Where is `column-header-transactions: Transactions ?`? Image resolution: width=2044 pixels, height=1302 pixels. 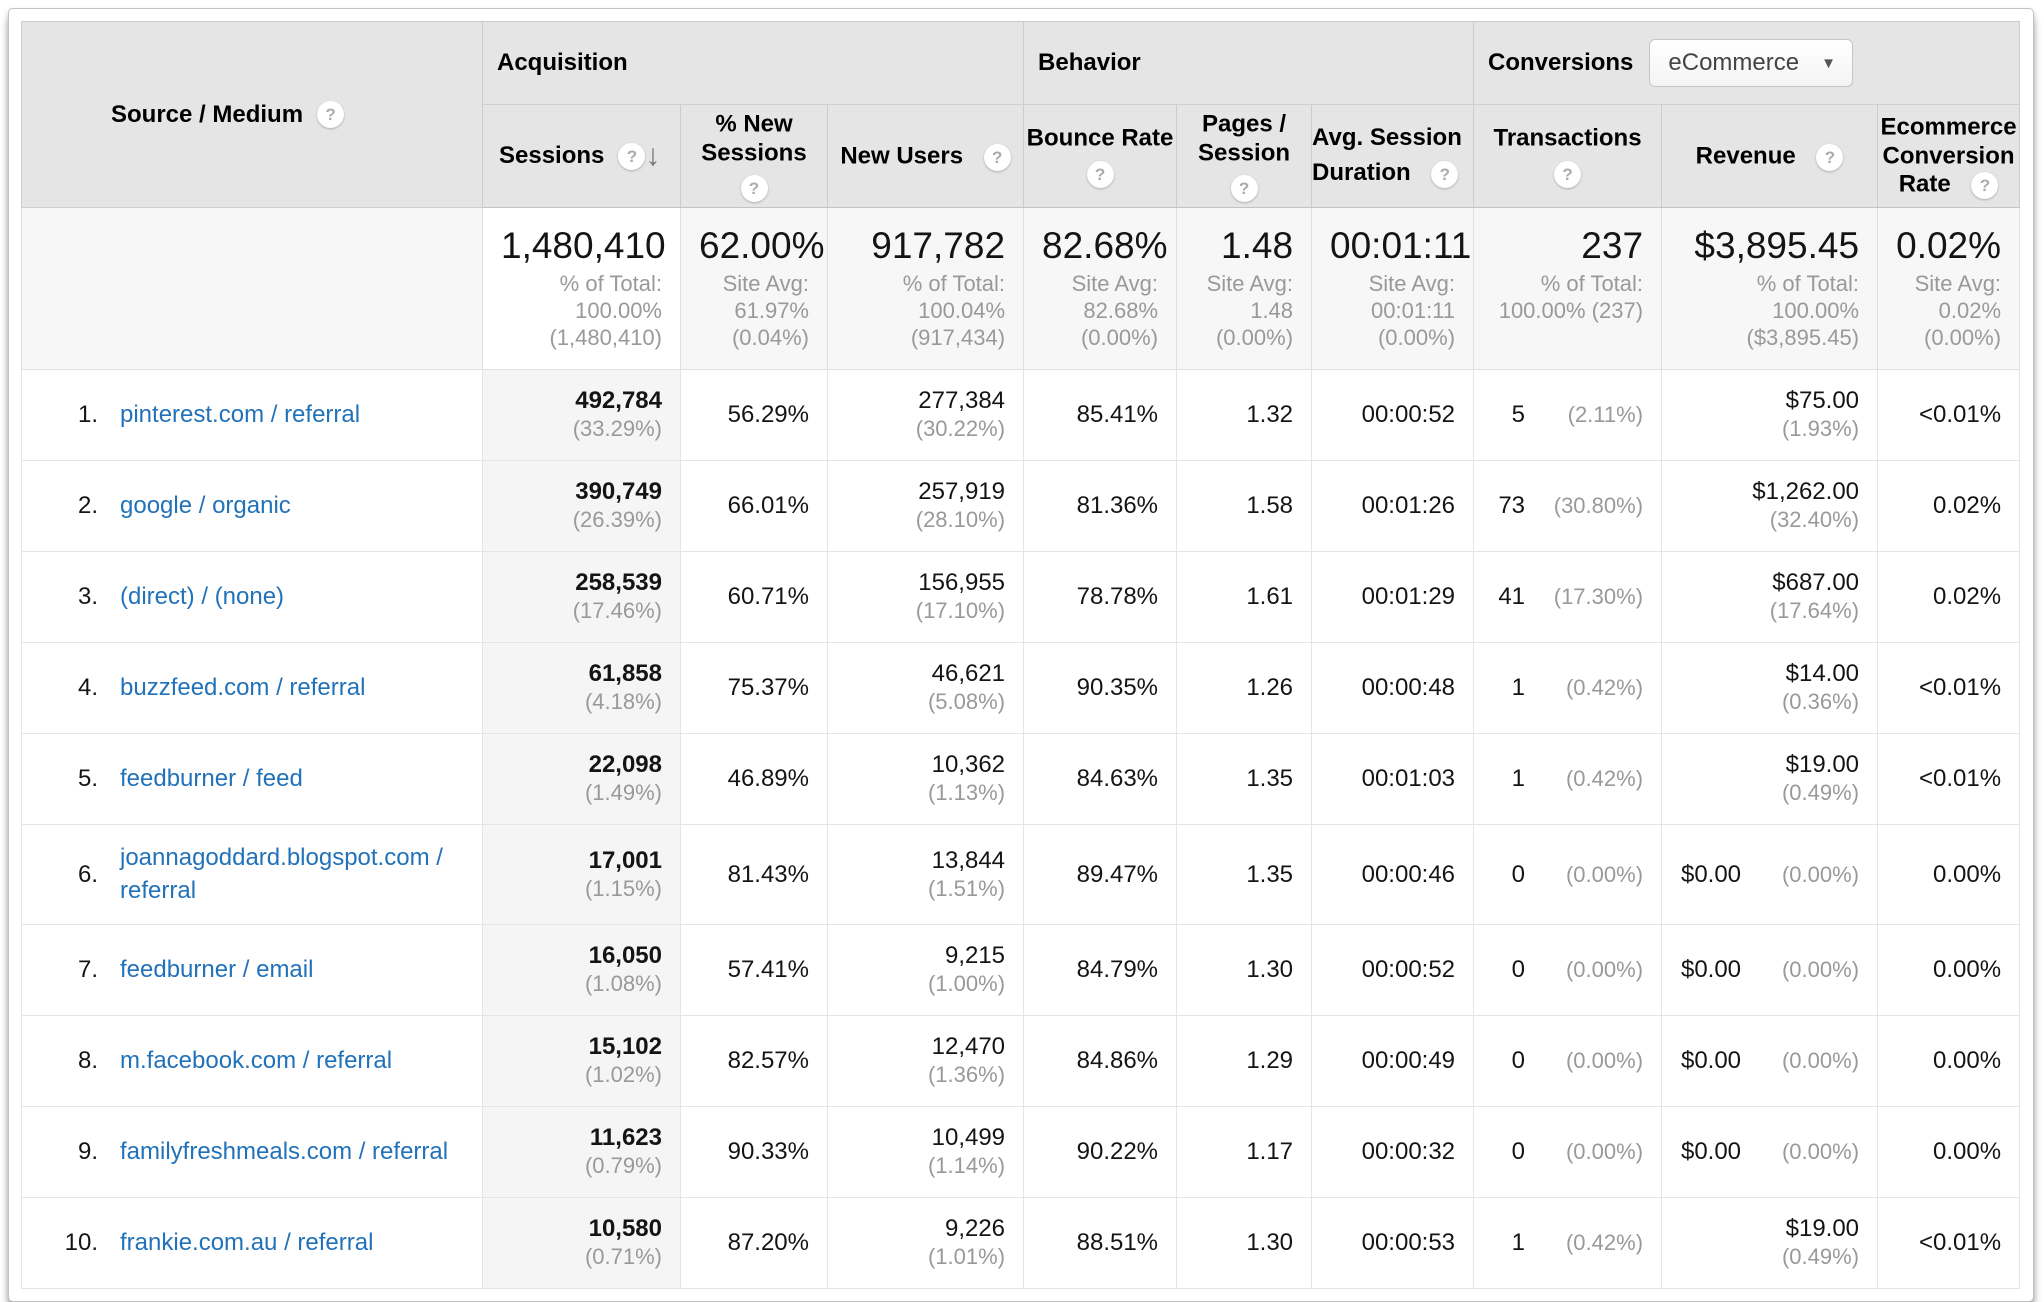
column-header-transactions: Transactions ? is located at coordinates (1568, 156).